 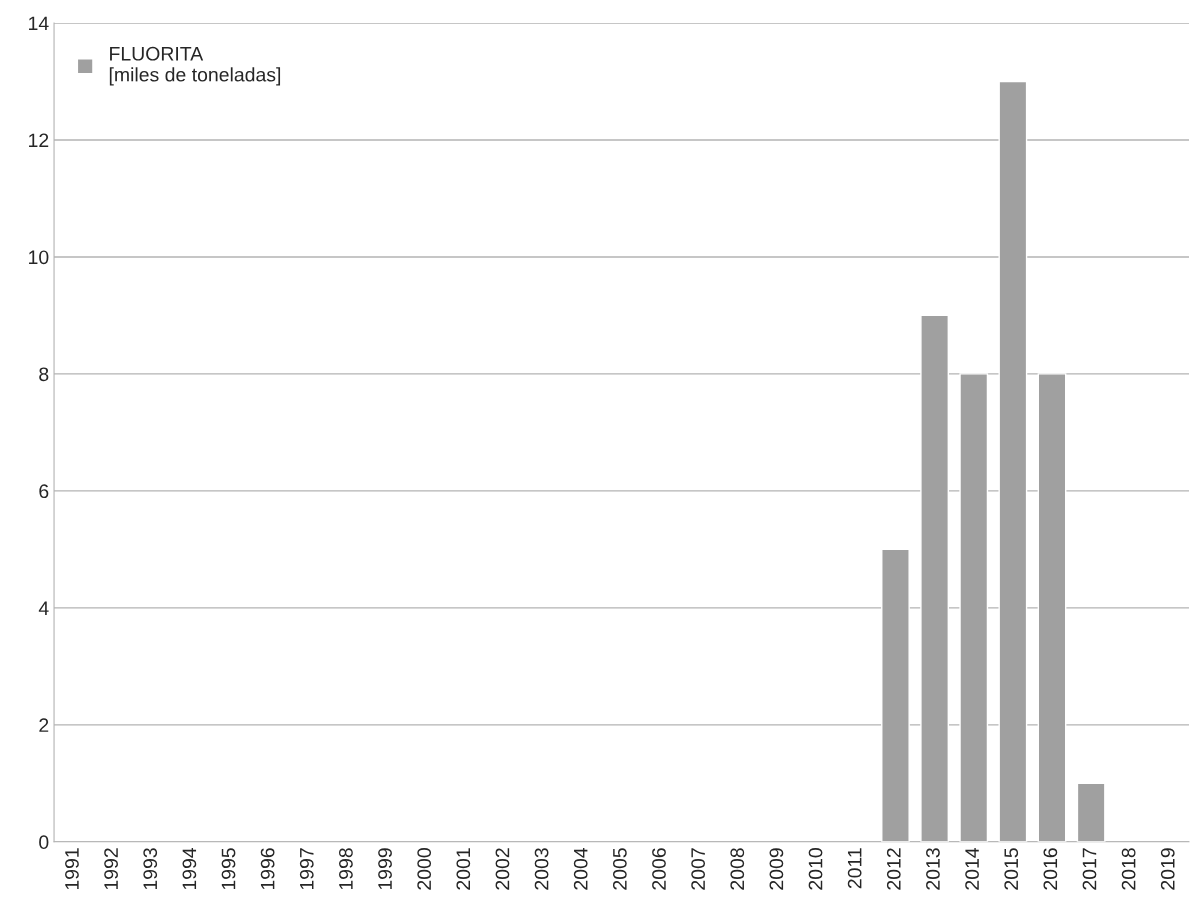 What do you see at coordinates (1050, 869) in the screenshot?
I see `x-tick-label: 2016` at bounding box center [1050, 869].